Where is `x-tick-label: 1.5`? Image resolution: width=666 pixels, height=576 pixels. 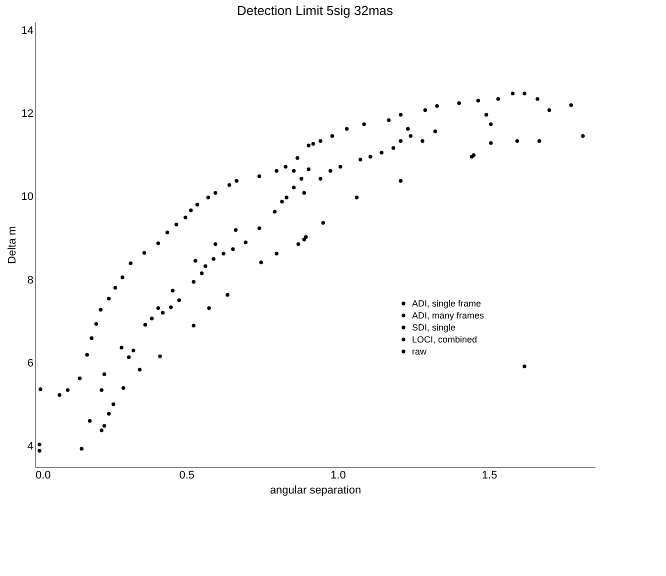 x-tick-label: 1.5 is located at coordinates (490, 476).